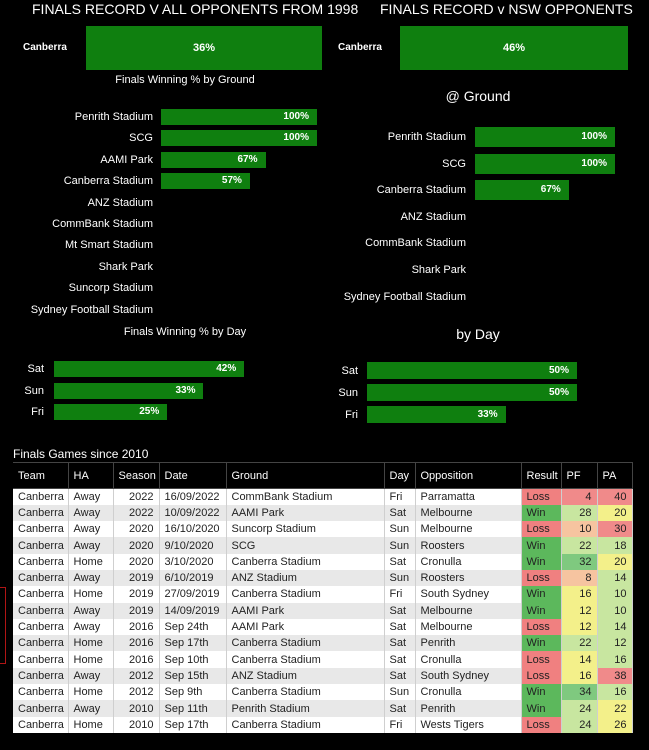  I want to click on nsw-ground-label: ANZ Stadium, so click(433, 216).